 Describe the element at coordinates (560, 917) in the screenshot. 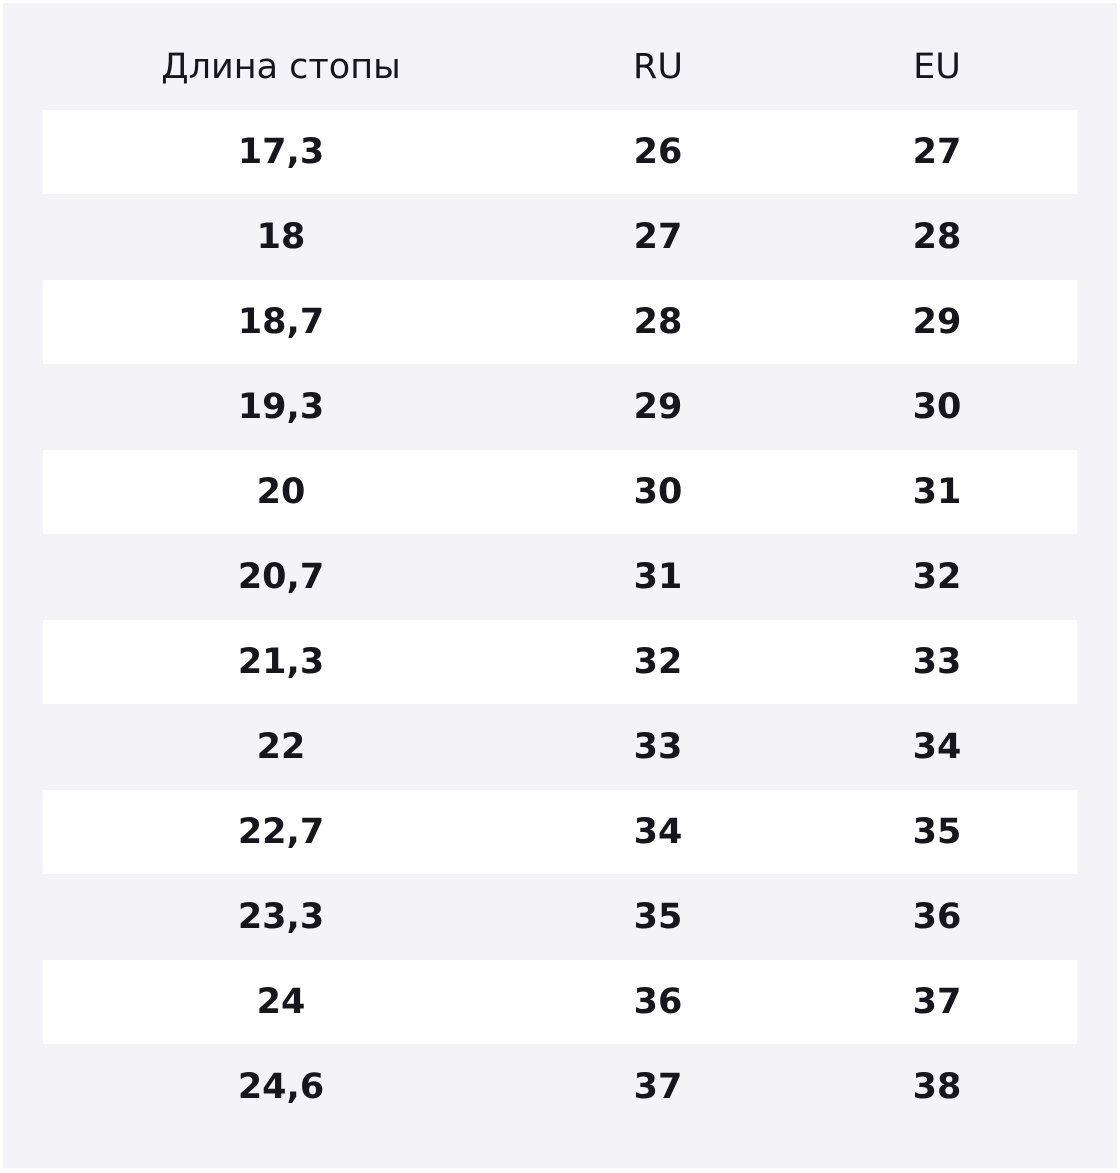

I see `table-row: 23,3 35 36` at that location.